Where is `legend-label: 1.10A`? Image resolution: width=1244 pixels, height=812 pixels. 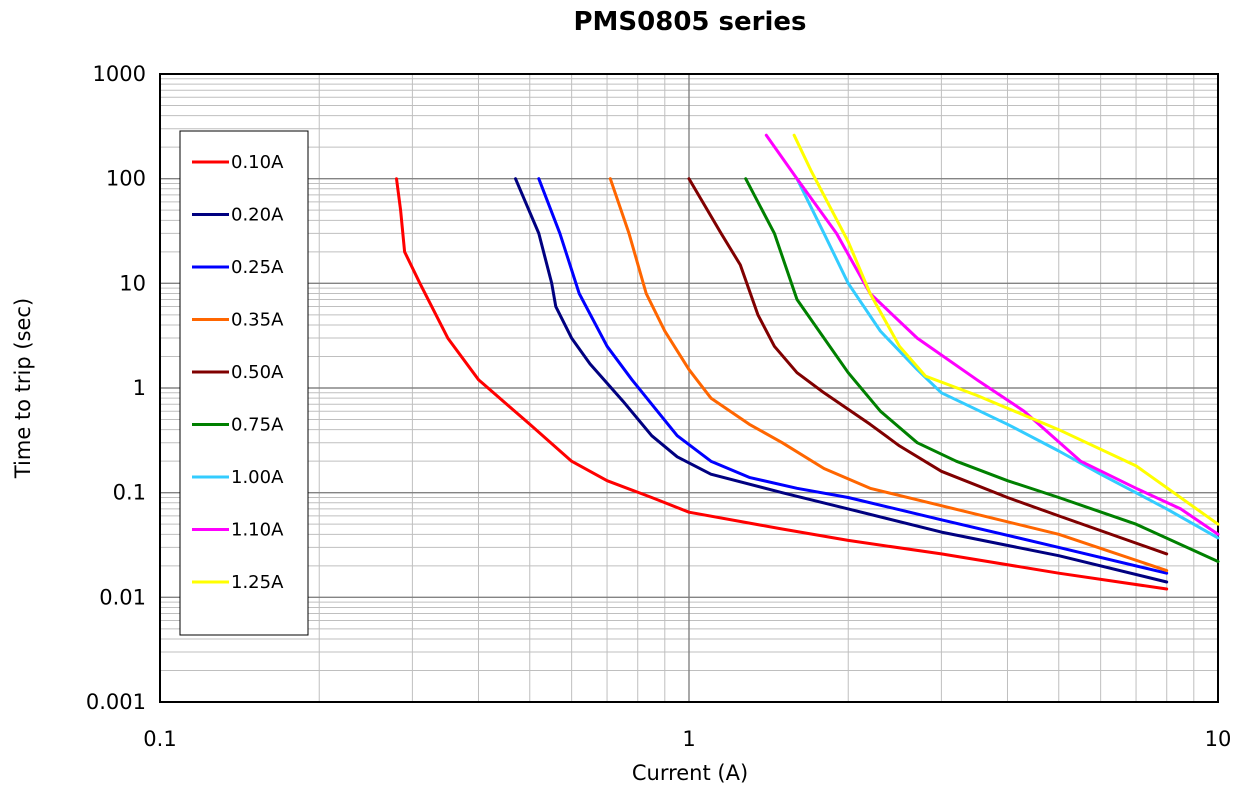
legend-label: 1.10A is located at coordinates (257, 530).